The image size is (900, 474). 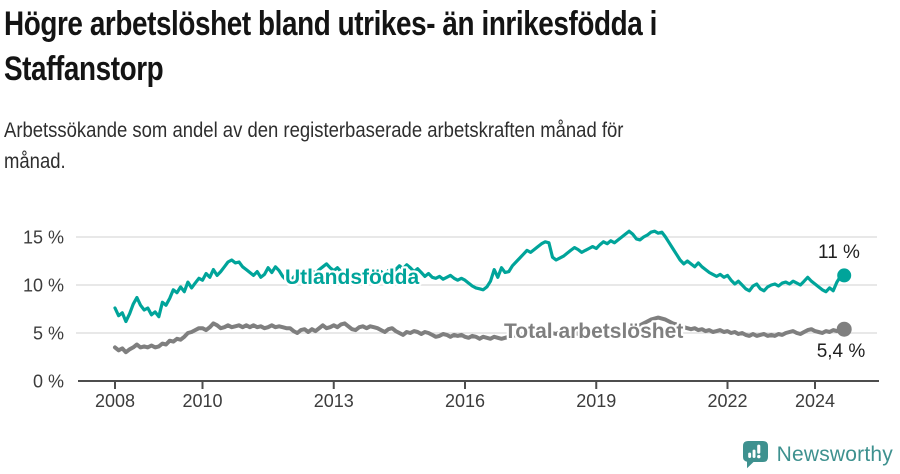 What do you see at coordinates (48, 334) in the screenshot?
I see `y-tick-label: 5 %` at bounding box center [48, 334].